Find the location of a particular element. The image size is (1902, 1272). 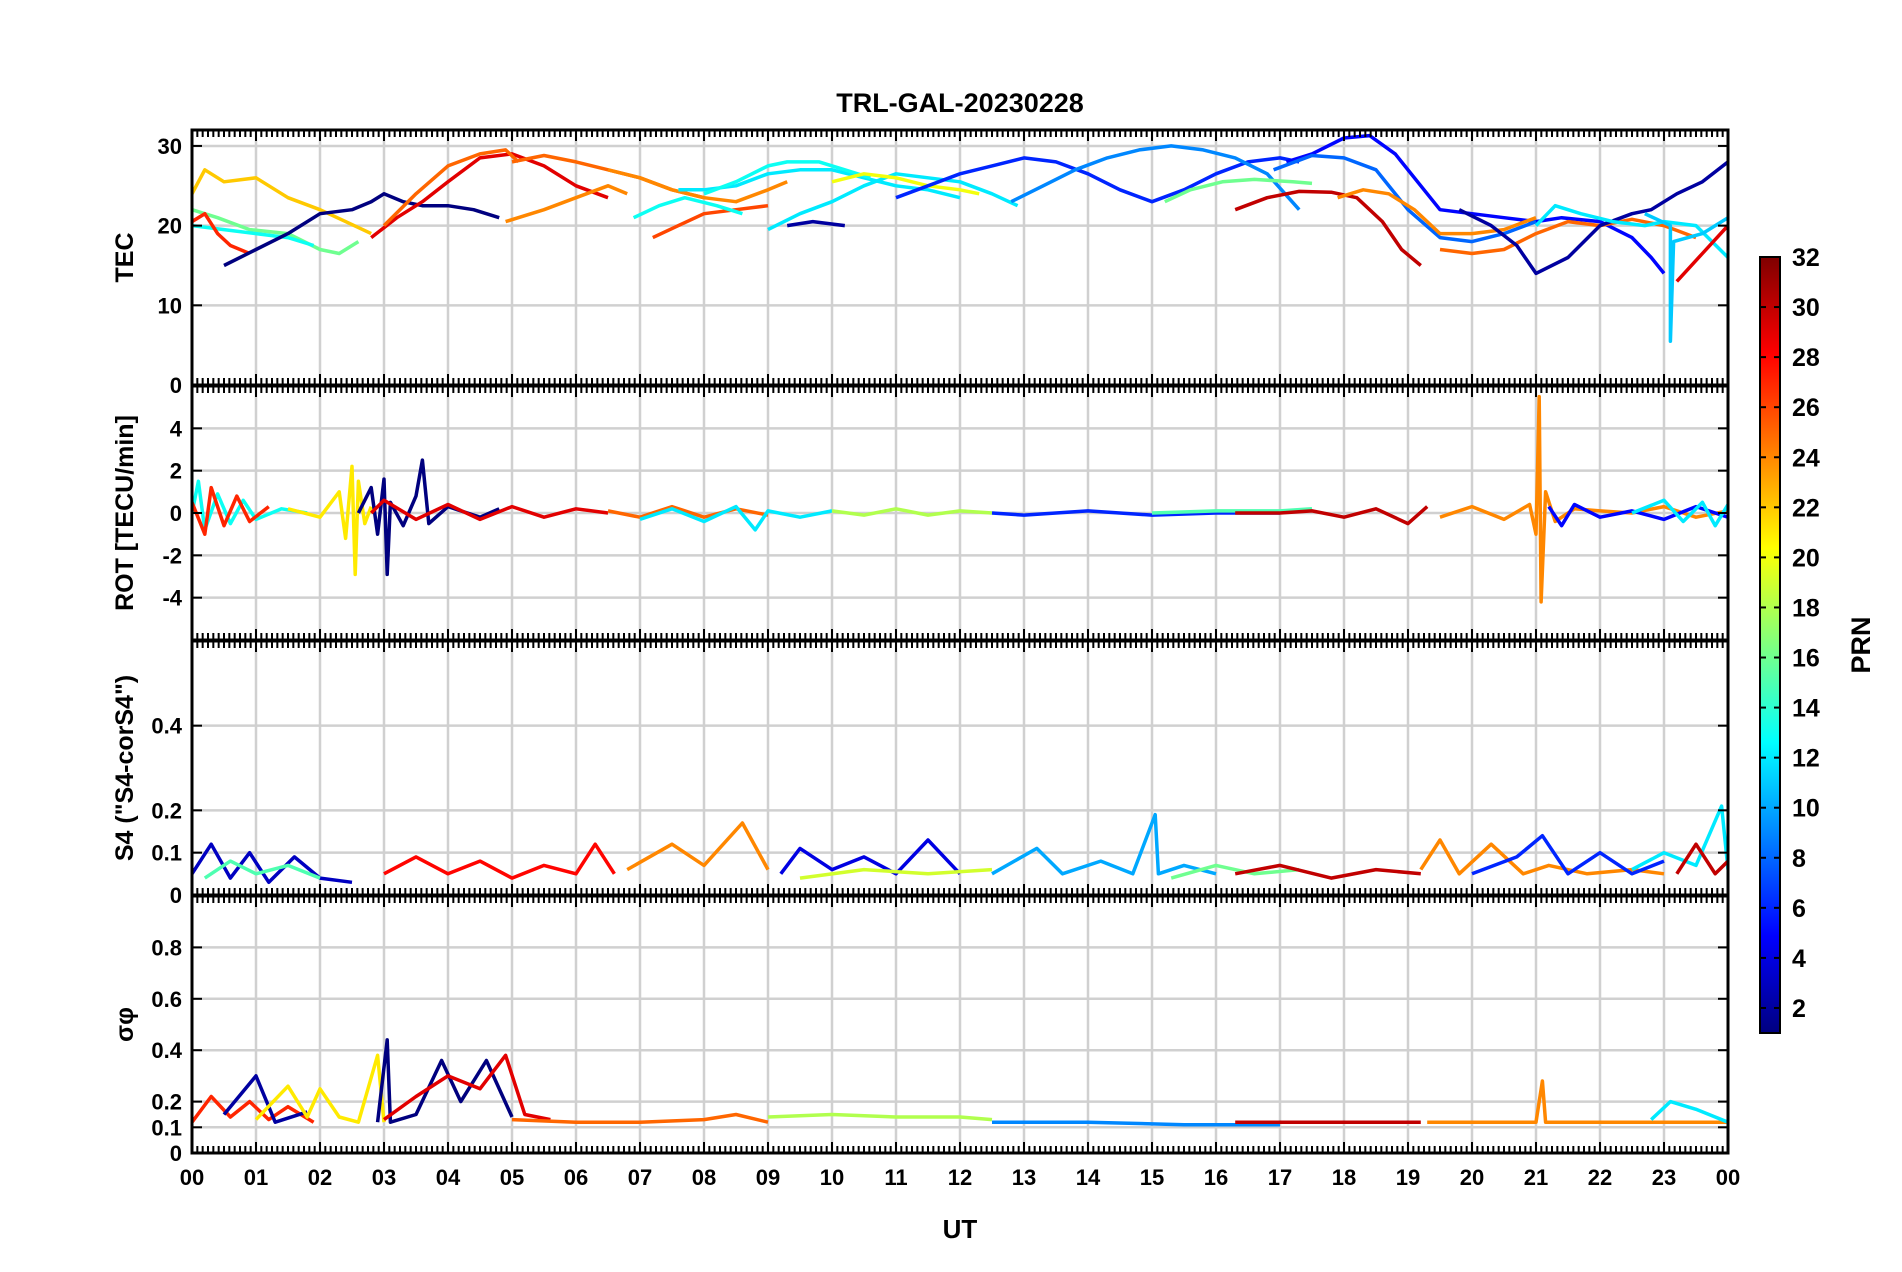

y-tick-label: 0.6 is located at coordinates (166, 999).